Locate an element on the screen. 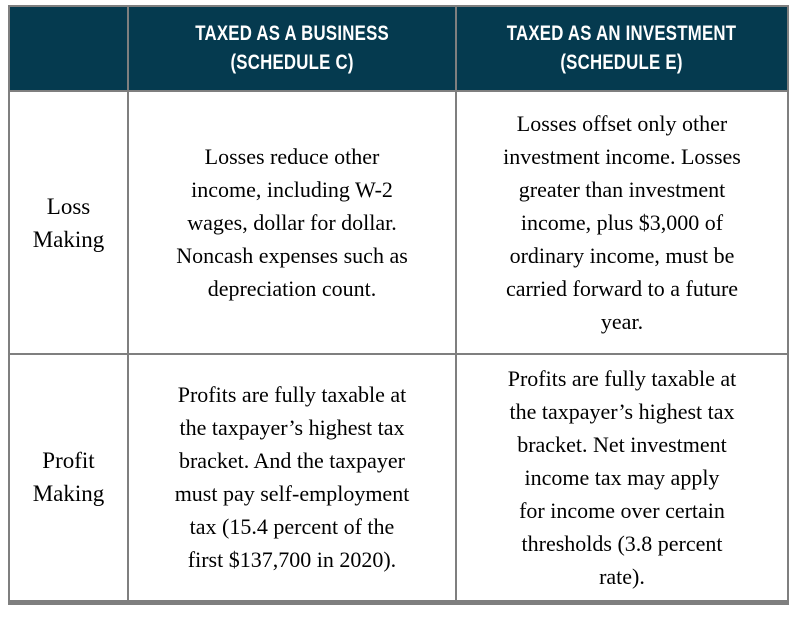  header-cell-business: TAXED AS A BUSINESS (SCHEDULE C) is located at coordinates (292, 48).